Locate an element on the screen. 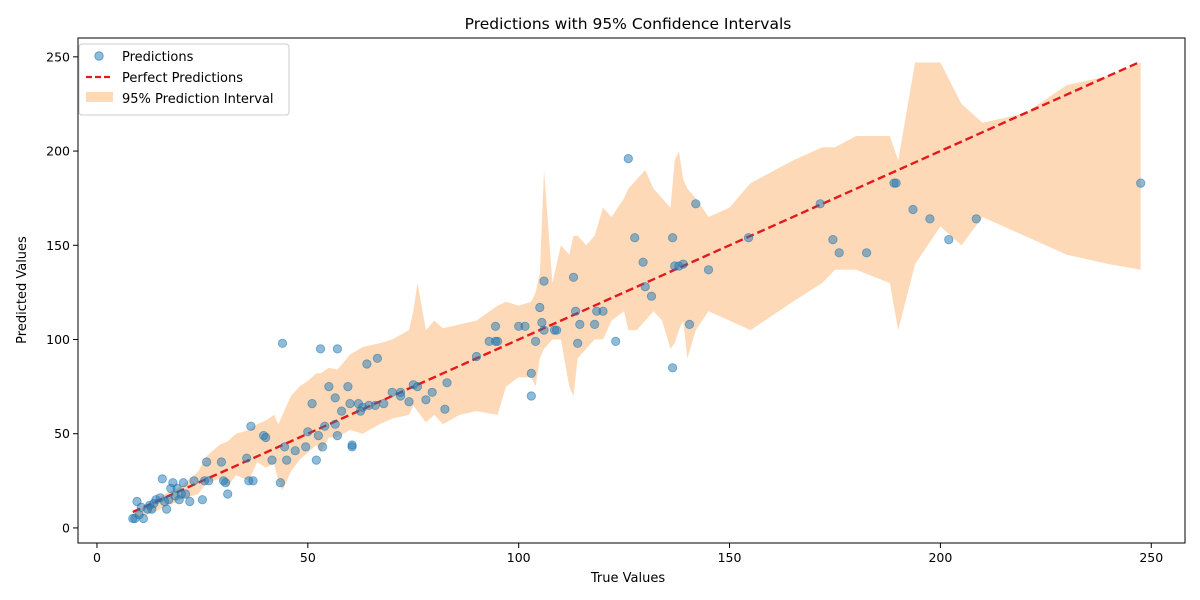 The image size is (1200, 600). y-tick-label: 0 is located at coordinates (66, 527).